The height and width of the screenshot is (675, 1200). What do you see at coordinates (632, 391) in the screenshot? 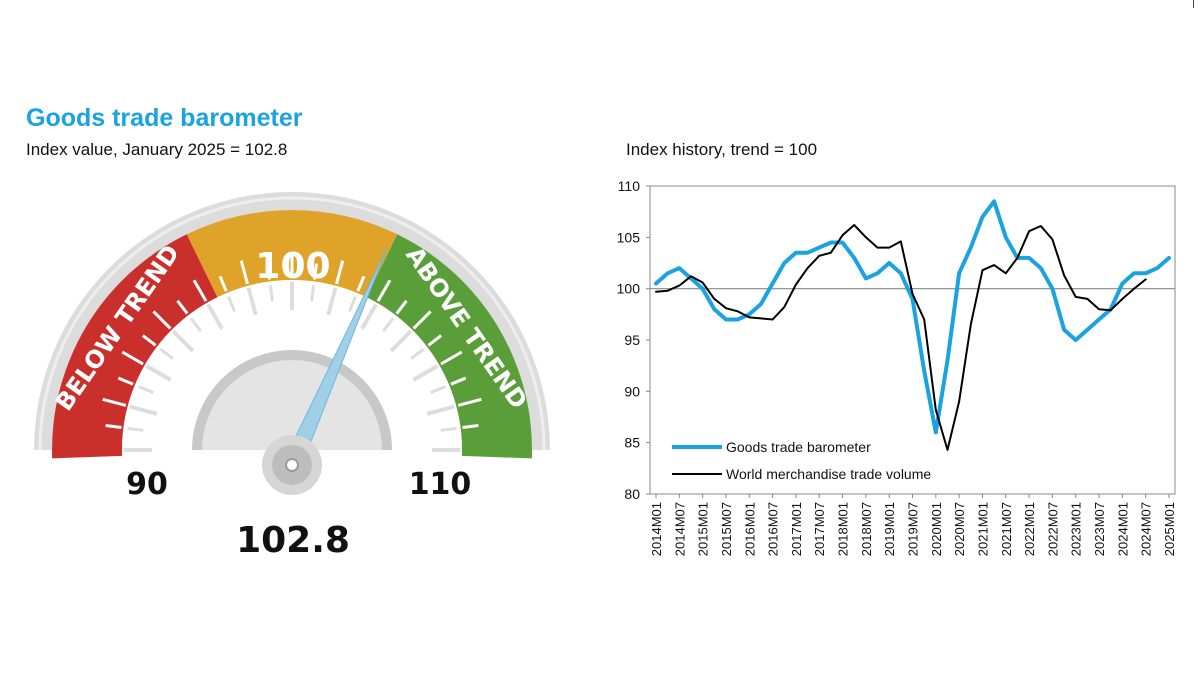
I see `y-tick-label: 90` at bounding box center [632, 391].